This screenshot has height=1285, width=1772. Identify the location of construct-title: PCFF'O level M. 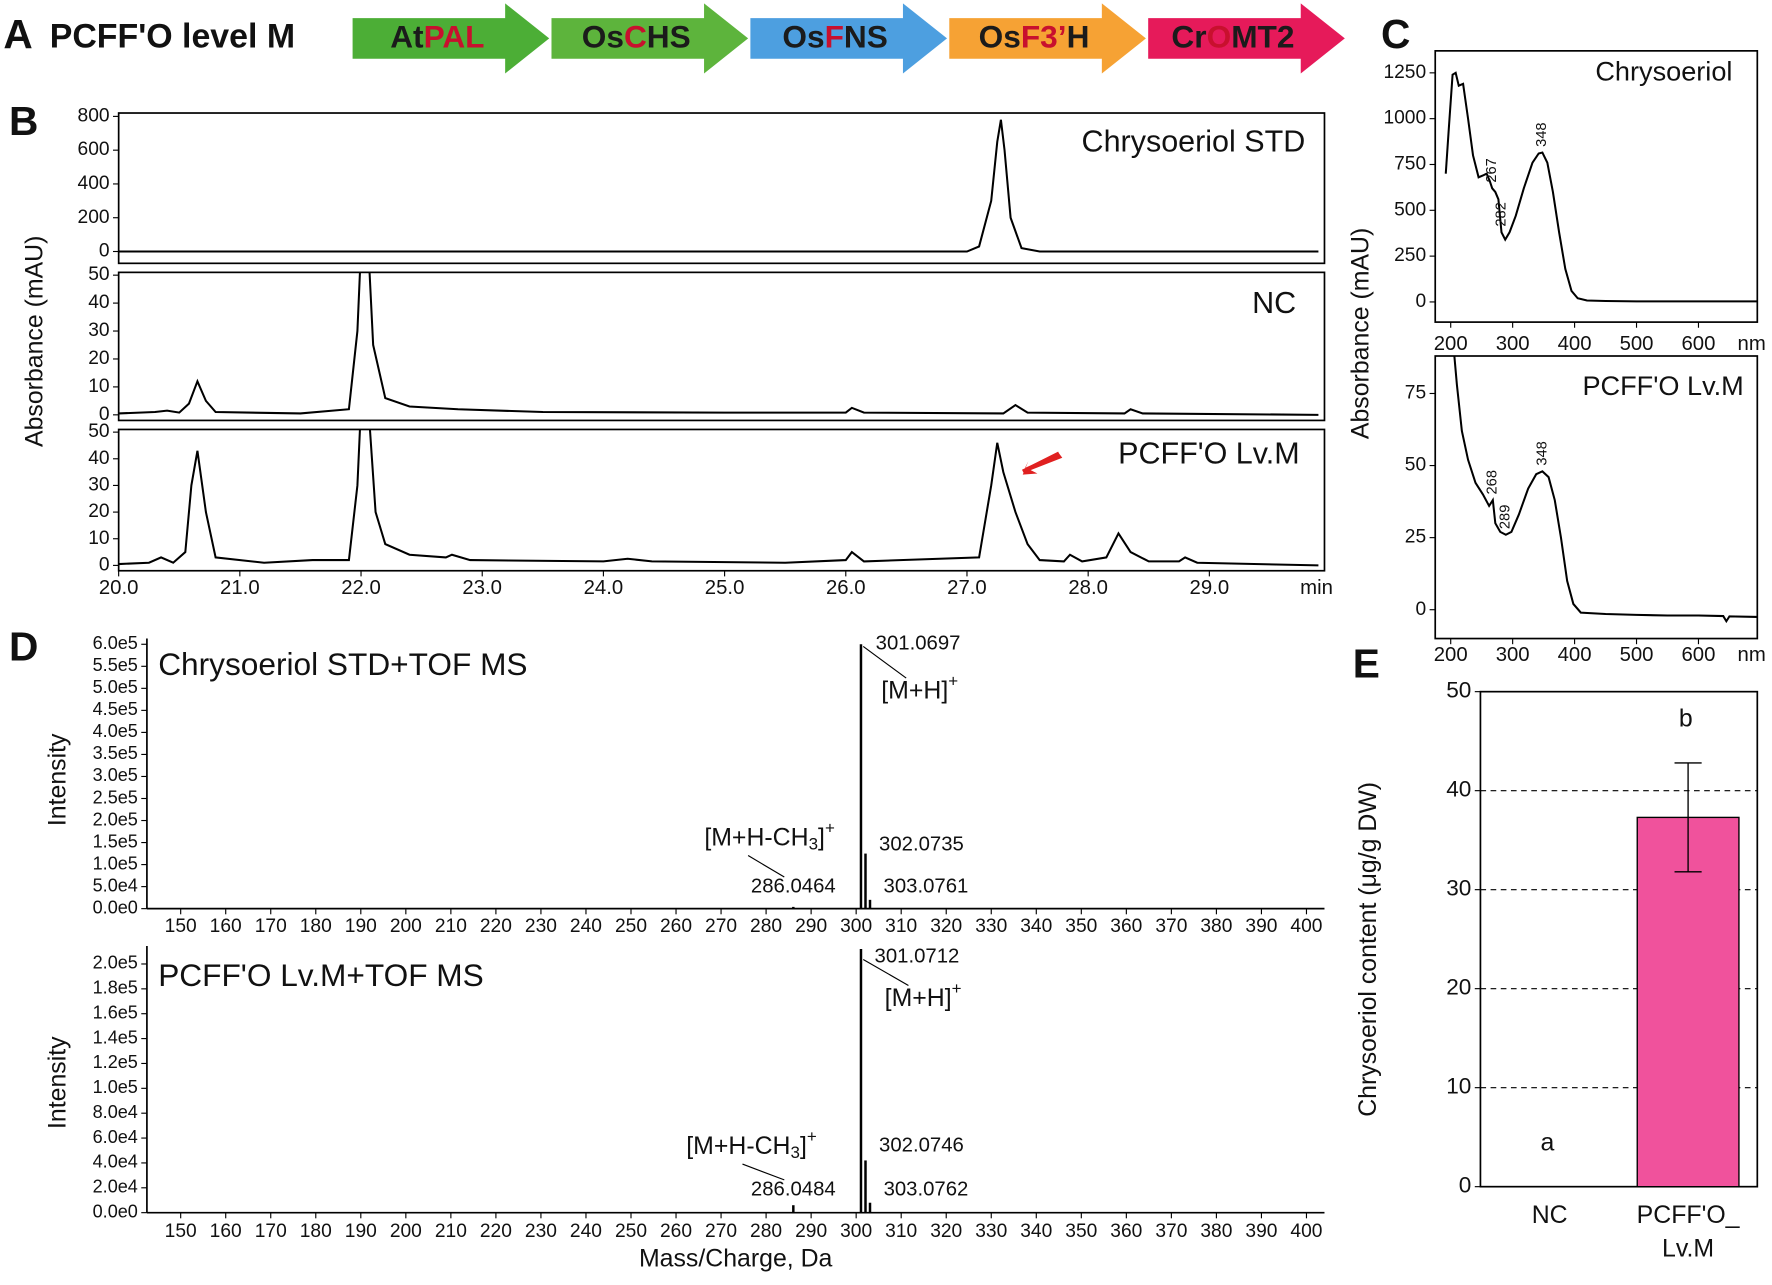
(172, 36).